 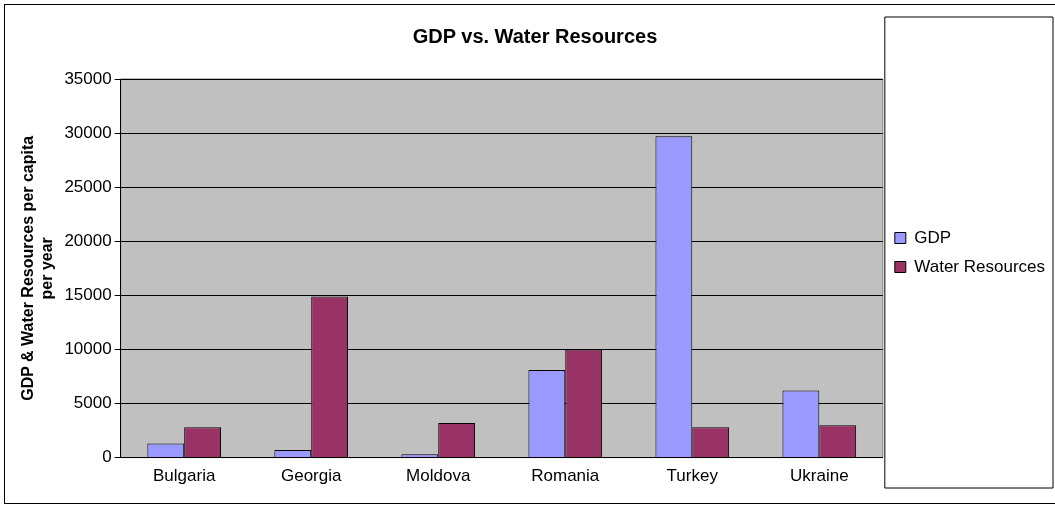 I want to click on y-tick-label: 30000, so click(x=88, y=132).